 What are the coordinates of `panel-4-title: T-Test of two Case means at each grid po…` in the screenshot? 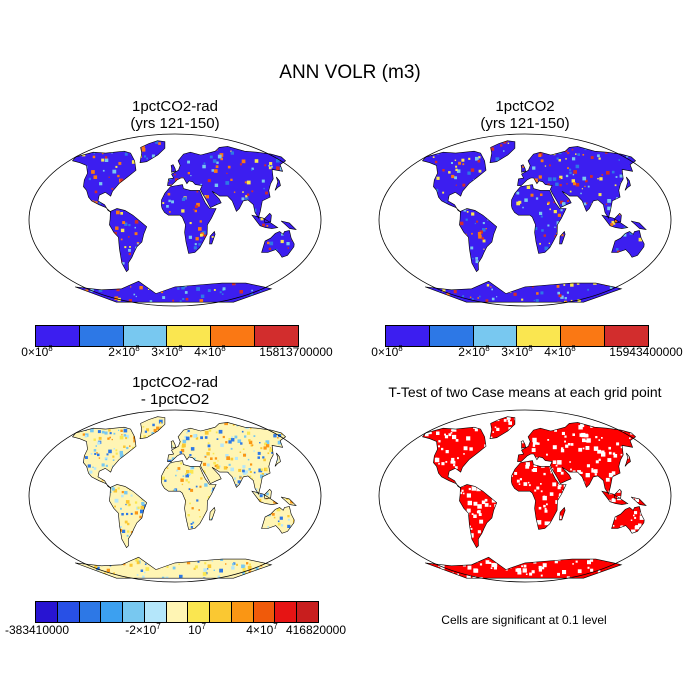 It's located at (525, 392).